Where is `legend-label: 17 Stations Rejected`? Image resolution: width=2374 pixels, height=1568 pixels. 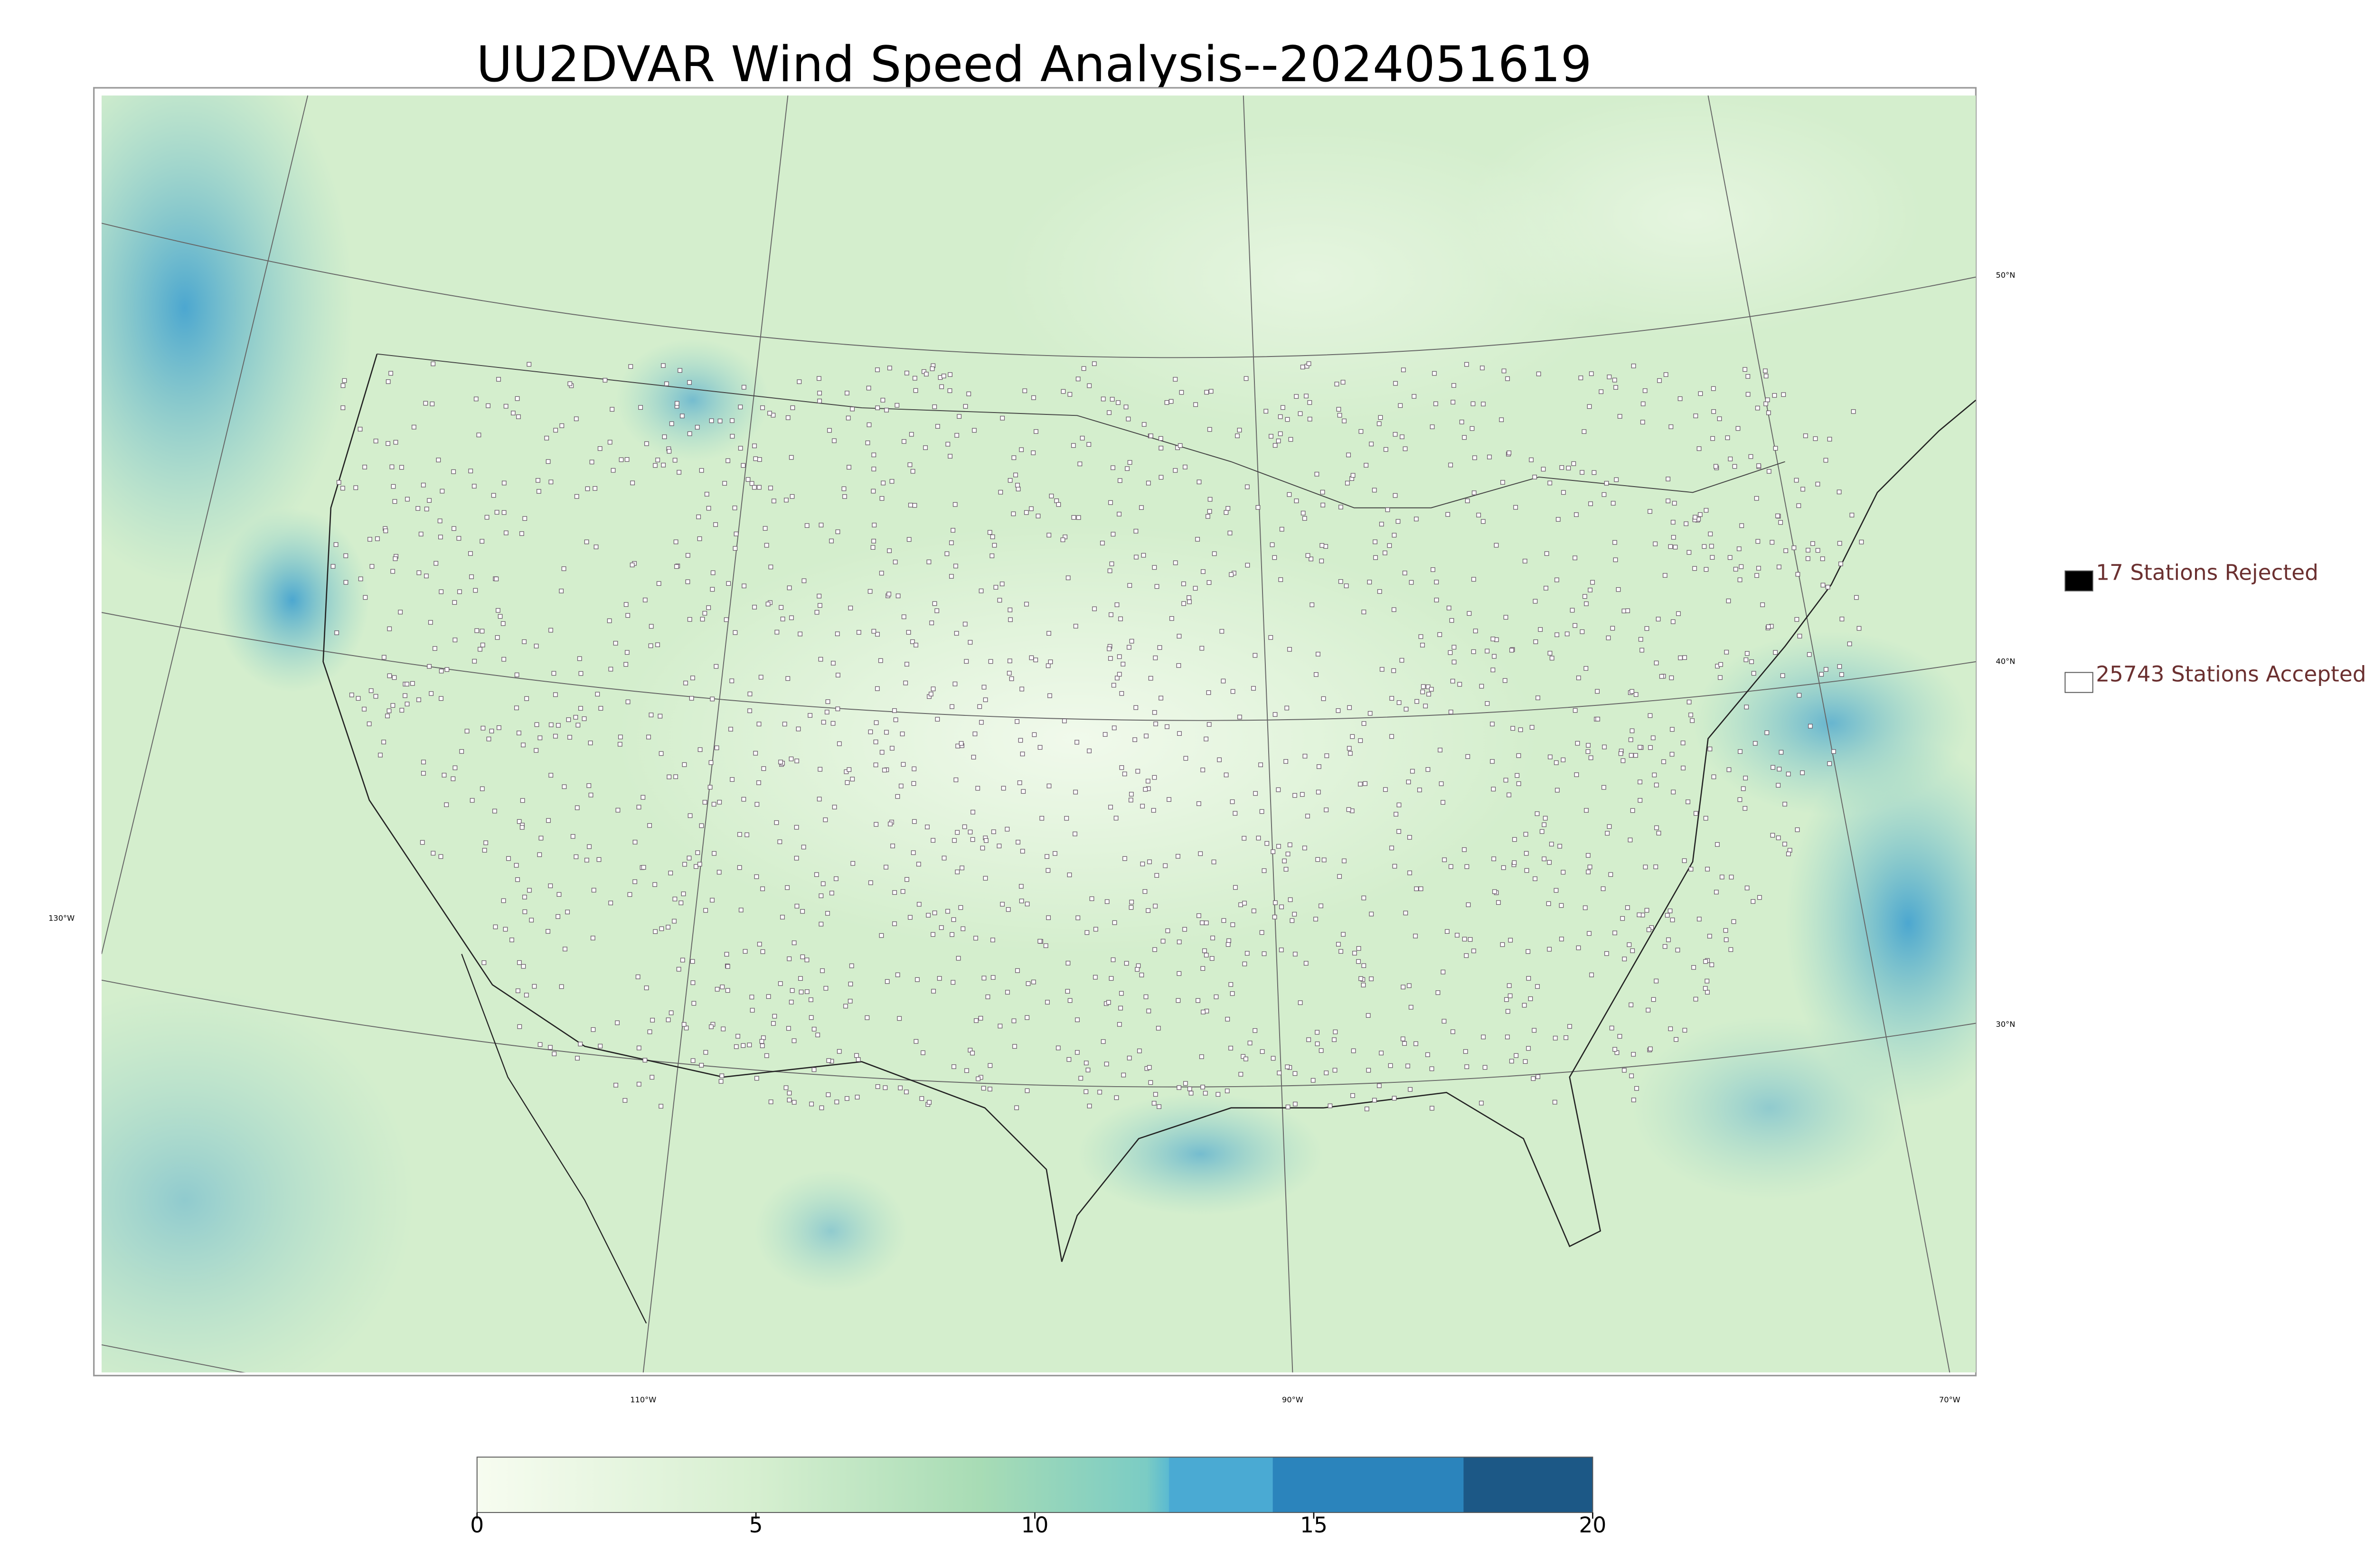
legend-label: 17 Stations Rejected is located at coordinates (2207, 572).